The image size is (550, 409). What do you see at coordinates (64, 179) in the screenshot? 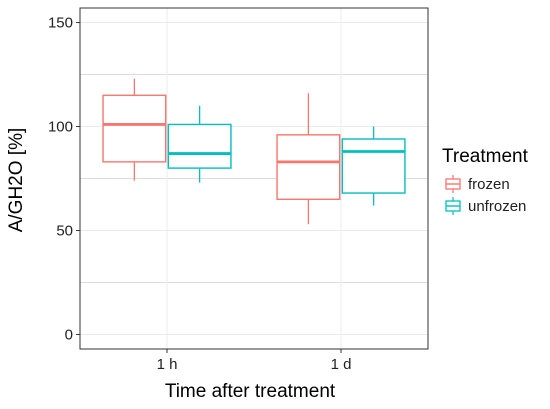
I see `y-axis-ticks: 0 50 100 150` at bounding box center [64, 179].